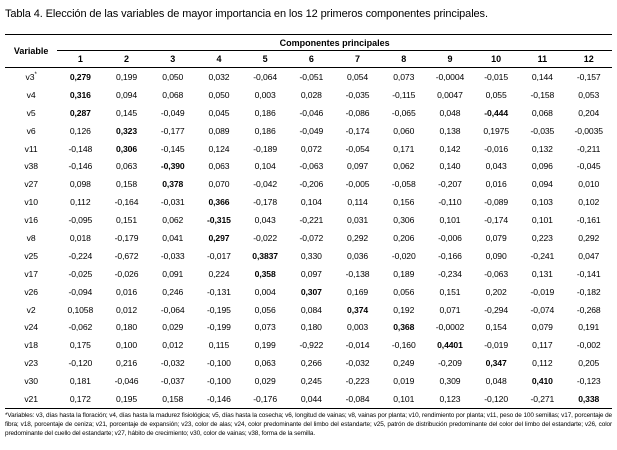 This screenshot has width=617, height=450. I want to click on loading-cell: -0,006, so click(450, 237).